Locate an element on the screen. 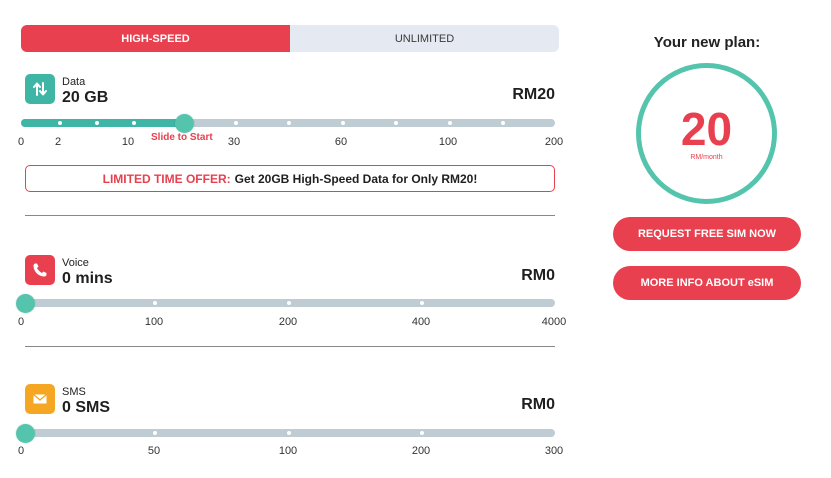  data-price: RM20 is located at coordinates (533, 94).